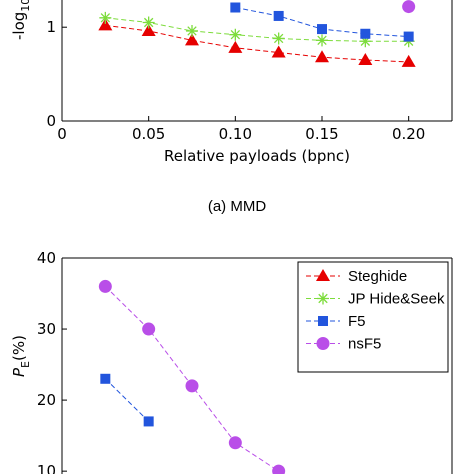 The image size is (474, 474). What do you see at coordinates (62, 134) in the screenshot?
I see `x-tick-label: 0` at bounding box center [62, 134].